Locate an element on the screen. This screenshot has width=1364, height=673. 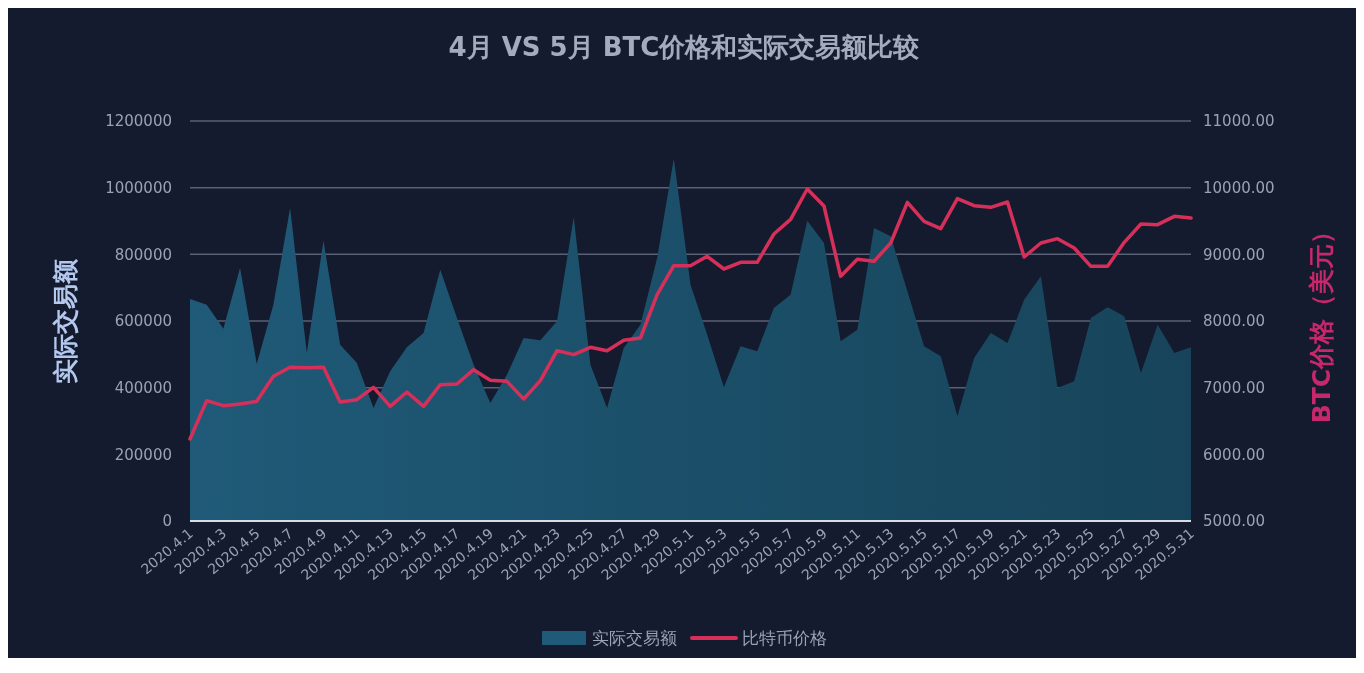
y-tick-label: 1200000 is located at coordinates (138, 121).